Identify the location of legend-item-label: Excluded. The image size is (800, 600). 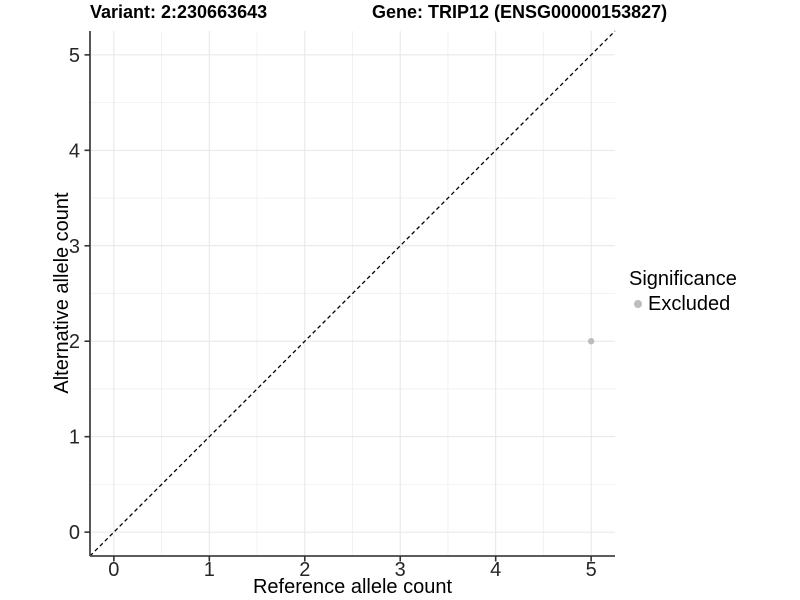
(689, 304).